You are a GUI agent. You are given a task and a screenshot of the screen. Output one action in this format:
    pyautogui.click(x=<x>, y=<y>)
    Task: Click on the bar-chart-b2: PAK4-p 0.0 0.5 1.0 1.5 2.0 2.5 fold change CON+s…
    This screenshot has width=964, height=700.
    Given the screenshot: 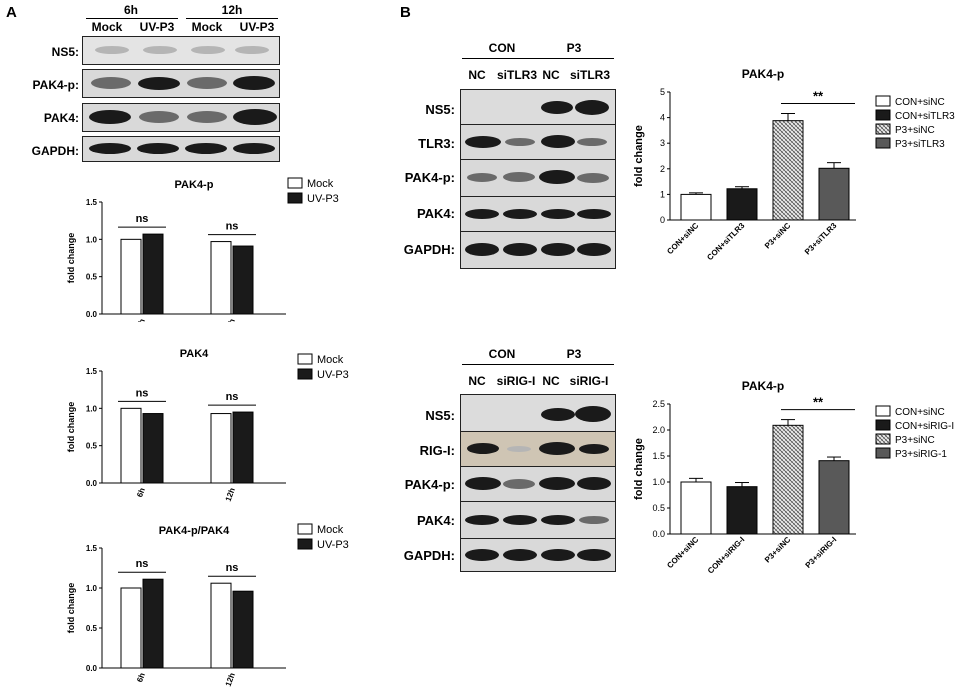 What is the action you would take?
    pyautogui.click(x=793, y=477)
    